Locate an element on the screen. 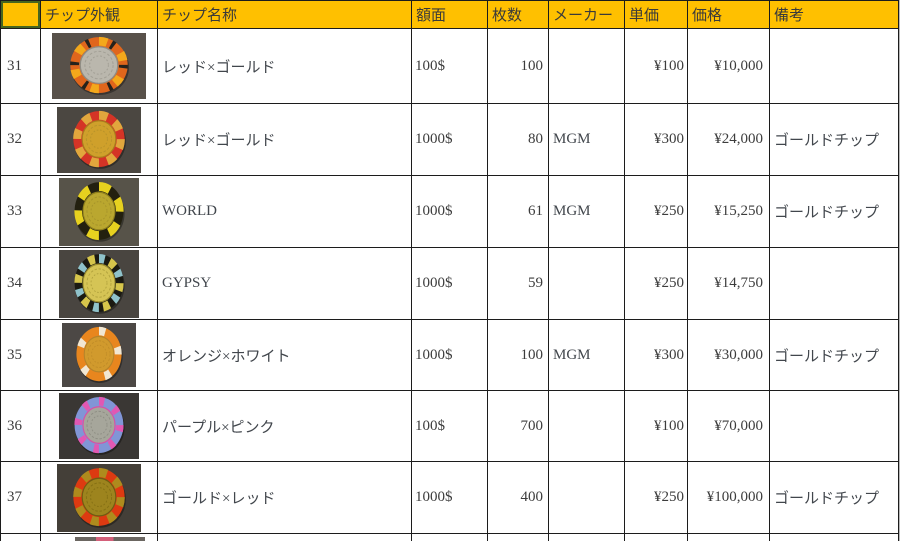 This screenshot has width=902, height=541. header-cell-maker: メーカー is located at coordinates (587, 15).